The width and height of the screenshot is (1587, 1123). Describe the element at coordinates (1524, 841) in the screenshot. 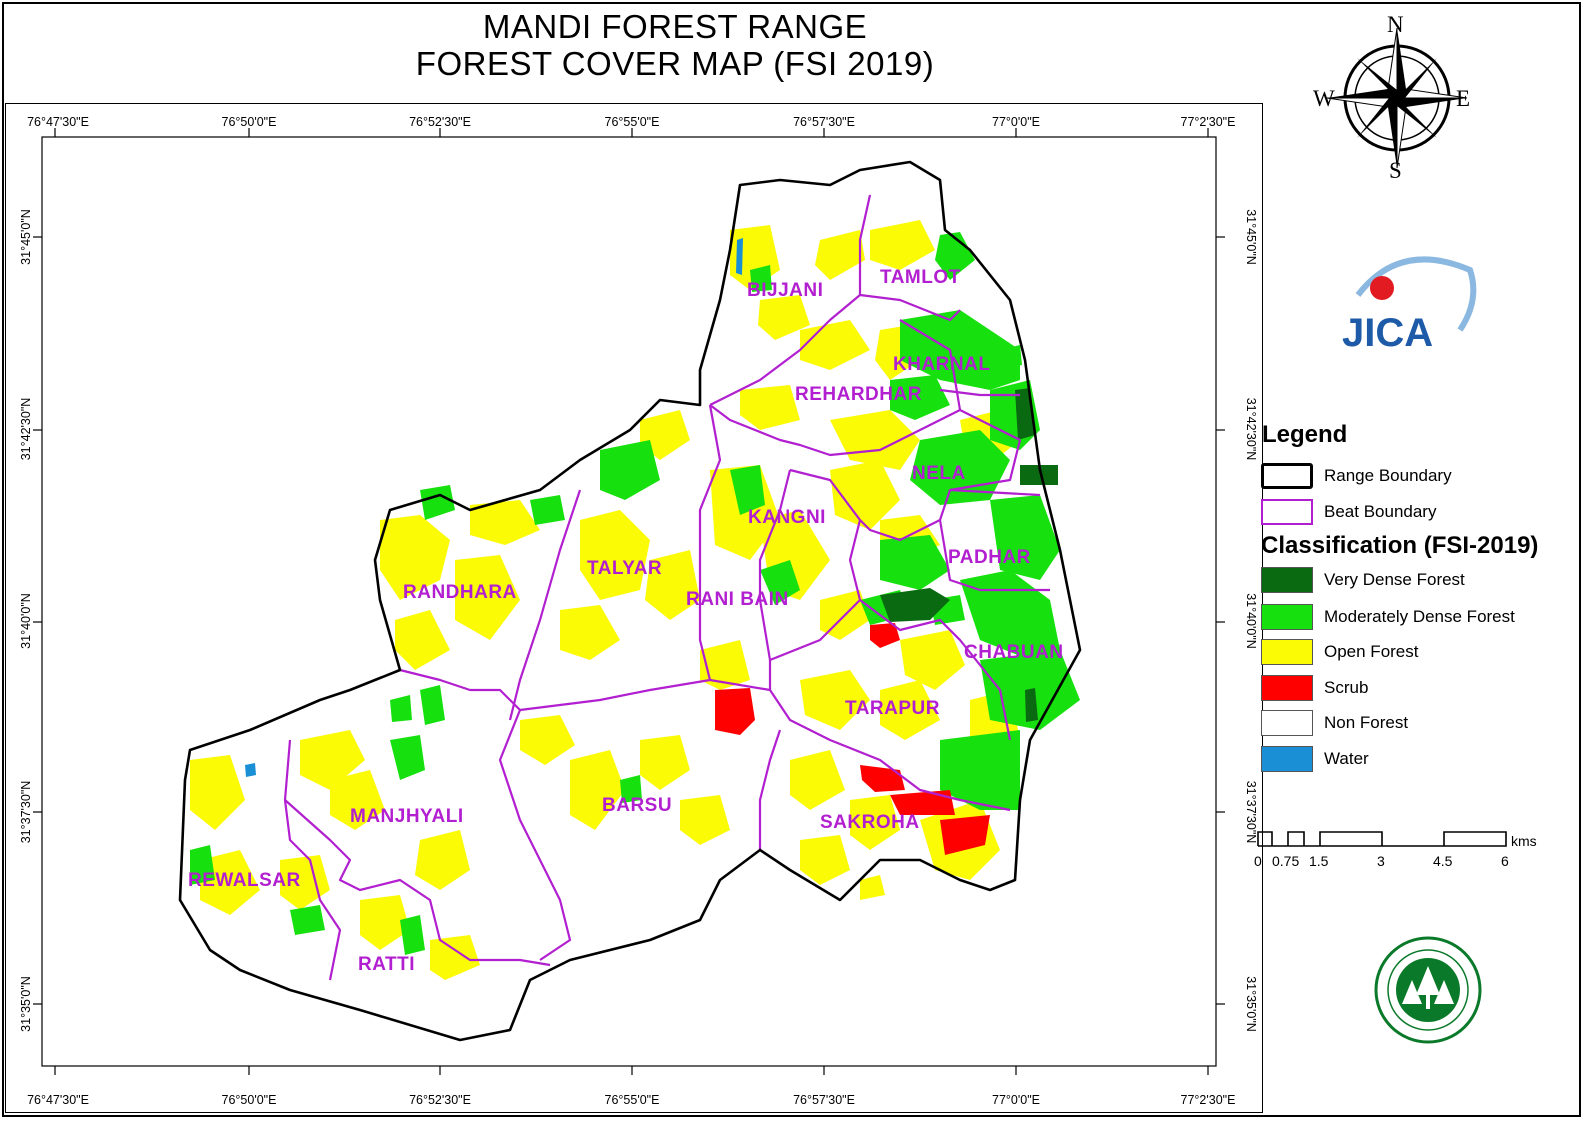

I see `scale-unit: kms` at that location.